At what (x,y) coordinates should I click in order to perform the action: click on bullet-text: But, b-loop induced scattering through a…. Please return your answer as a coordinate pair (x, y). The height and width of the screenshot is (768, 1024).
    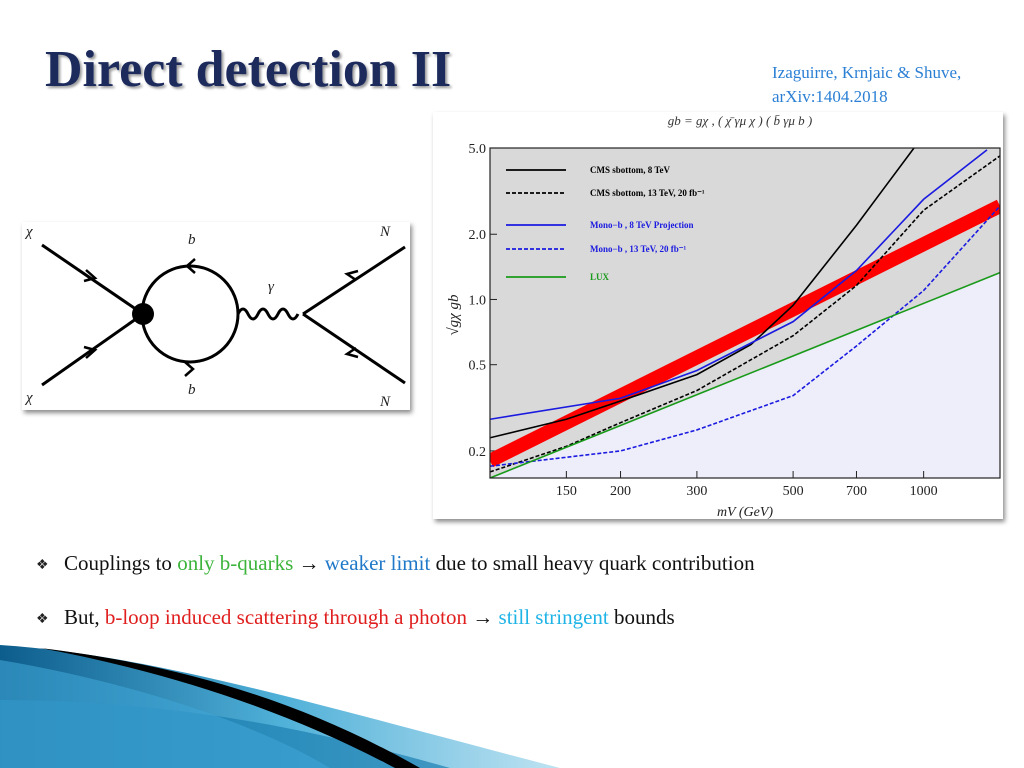
    Looking at the image, I should click on (369, 617).